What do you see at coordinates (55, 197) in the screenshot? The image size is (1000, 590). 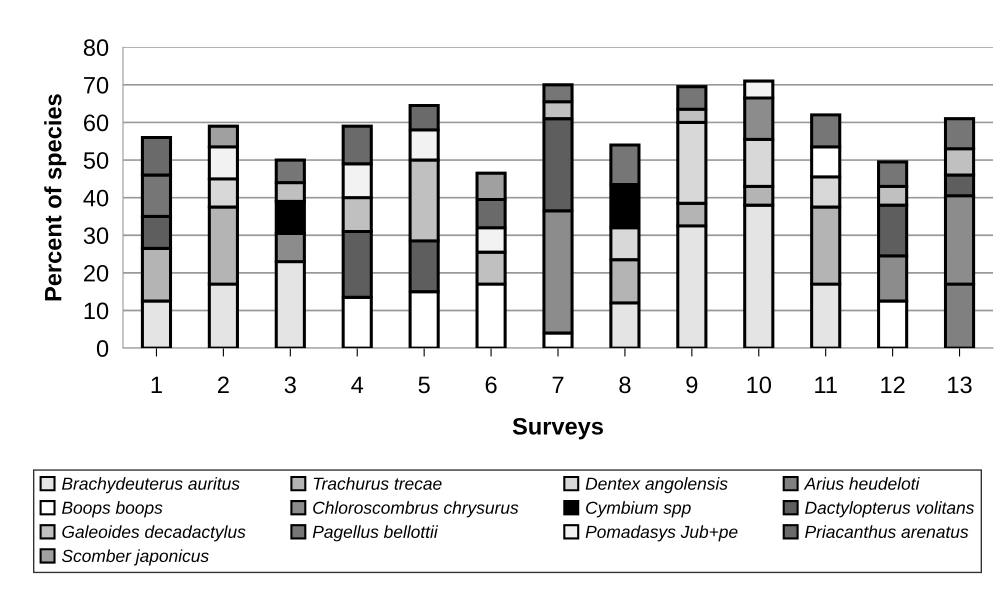 I see `y-axis-title: Percent of species` at bounding box center [55, 197].